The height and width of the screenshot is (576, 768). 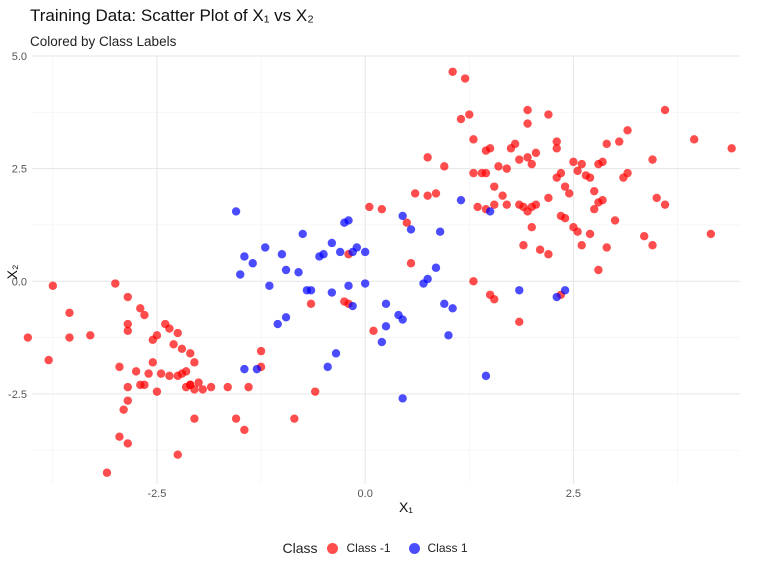 I want to click on legend-item-class-1: Class 1, so click(x=438, y=548).